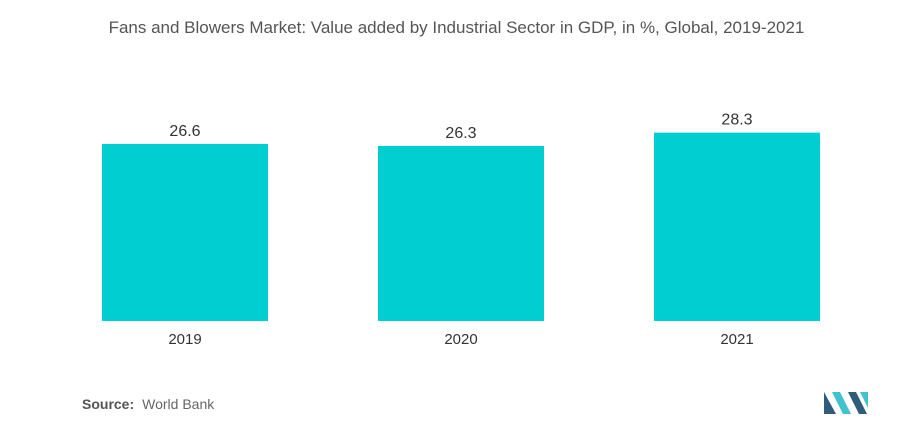 Image resolution: width=913 pixels, height=426 pixels. Describe the element at coordinates (178, 404) in the screenshot. I see `source-value: World Bank` at that location.